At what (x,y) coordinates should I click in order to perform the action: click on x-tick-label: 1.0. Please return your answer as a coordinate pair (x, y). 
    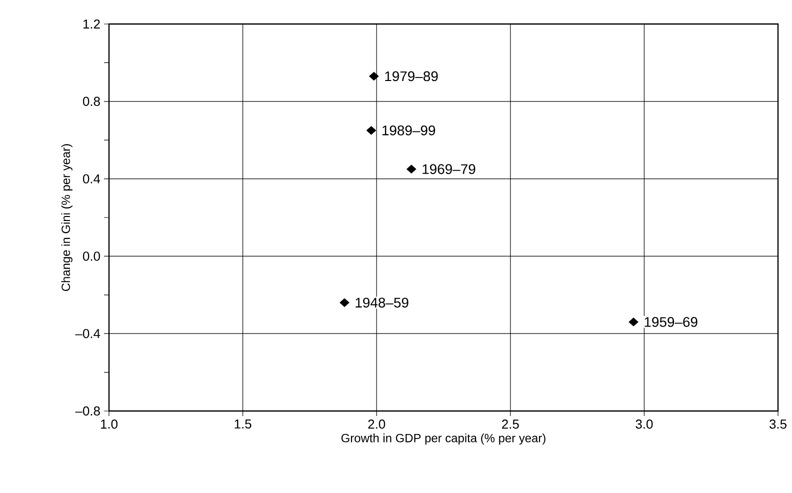
    Looking at the image, I should click on (109, 424).